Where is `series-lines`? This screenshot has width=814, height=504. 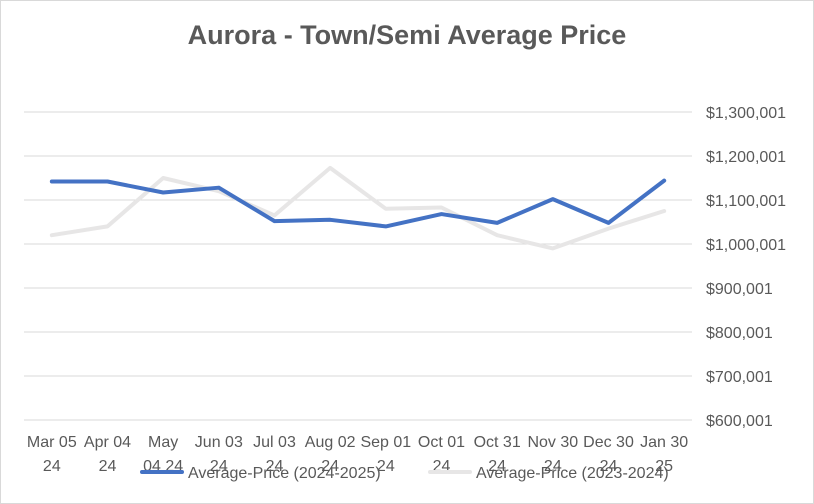 series-lines is located at coordinates (358, 208).